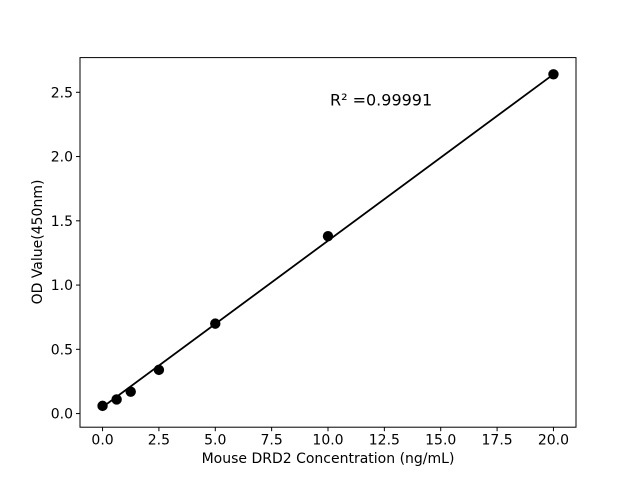 The image size is (640, 480). What do you see at coordinates (384, 441) in the screenshot?
I see `x-tick-label: 12.5` at bounding box center [384, 441].